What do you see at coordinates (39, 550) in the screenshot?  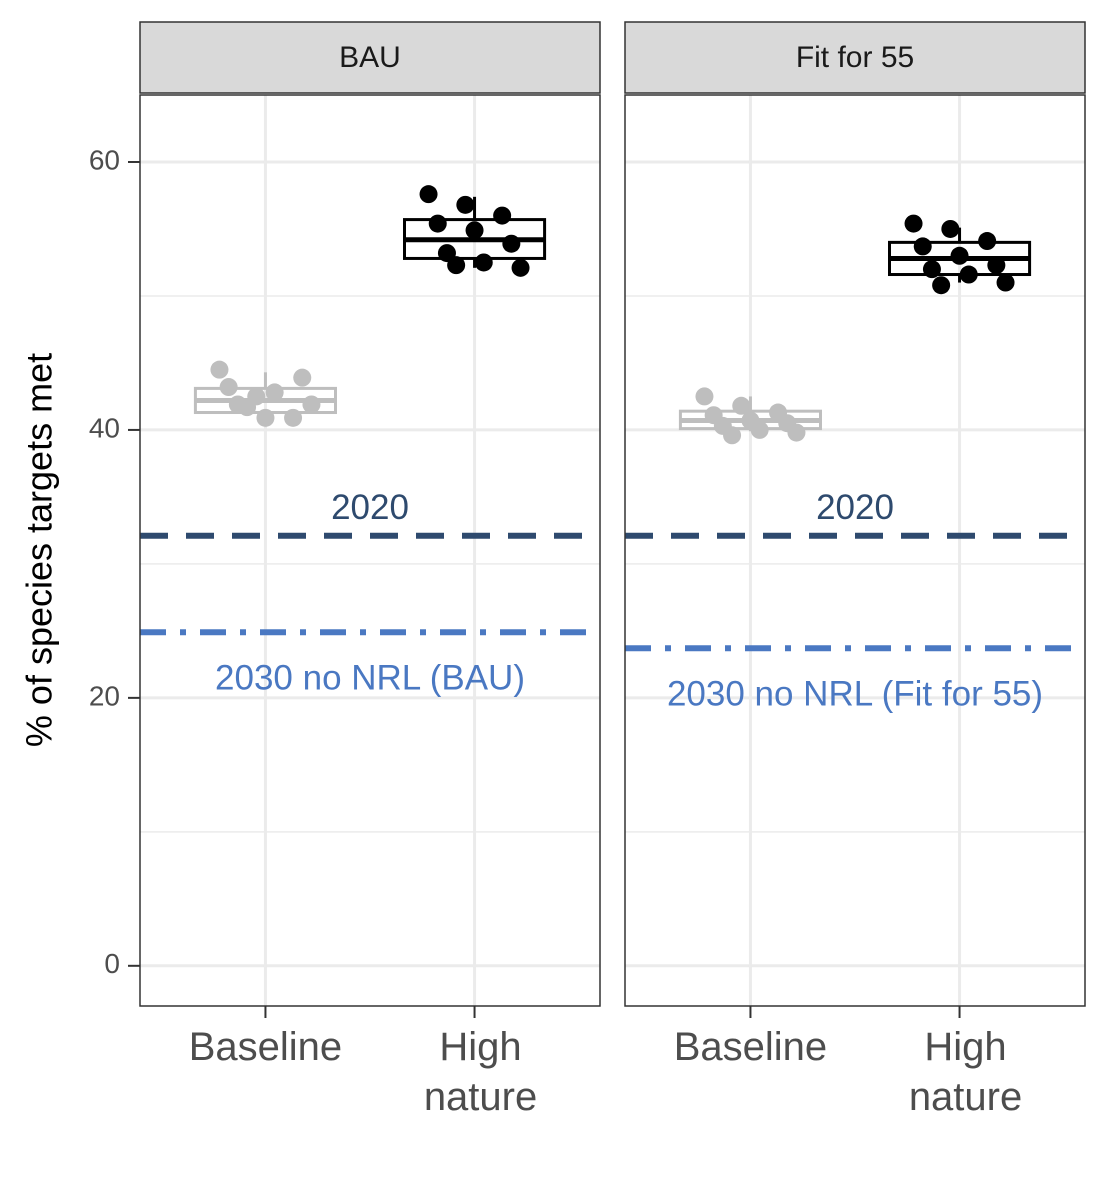 I see `y-axis-title: % of species targets met` at bounding box center [39, 550].